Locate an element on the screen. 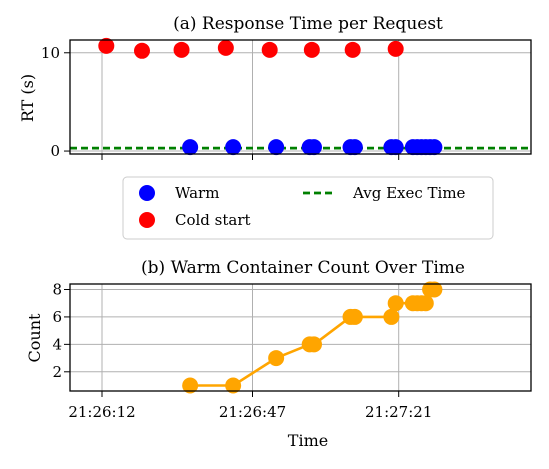  chart-b-marks is located at coordinates (312, 337).